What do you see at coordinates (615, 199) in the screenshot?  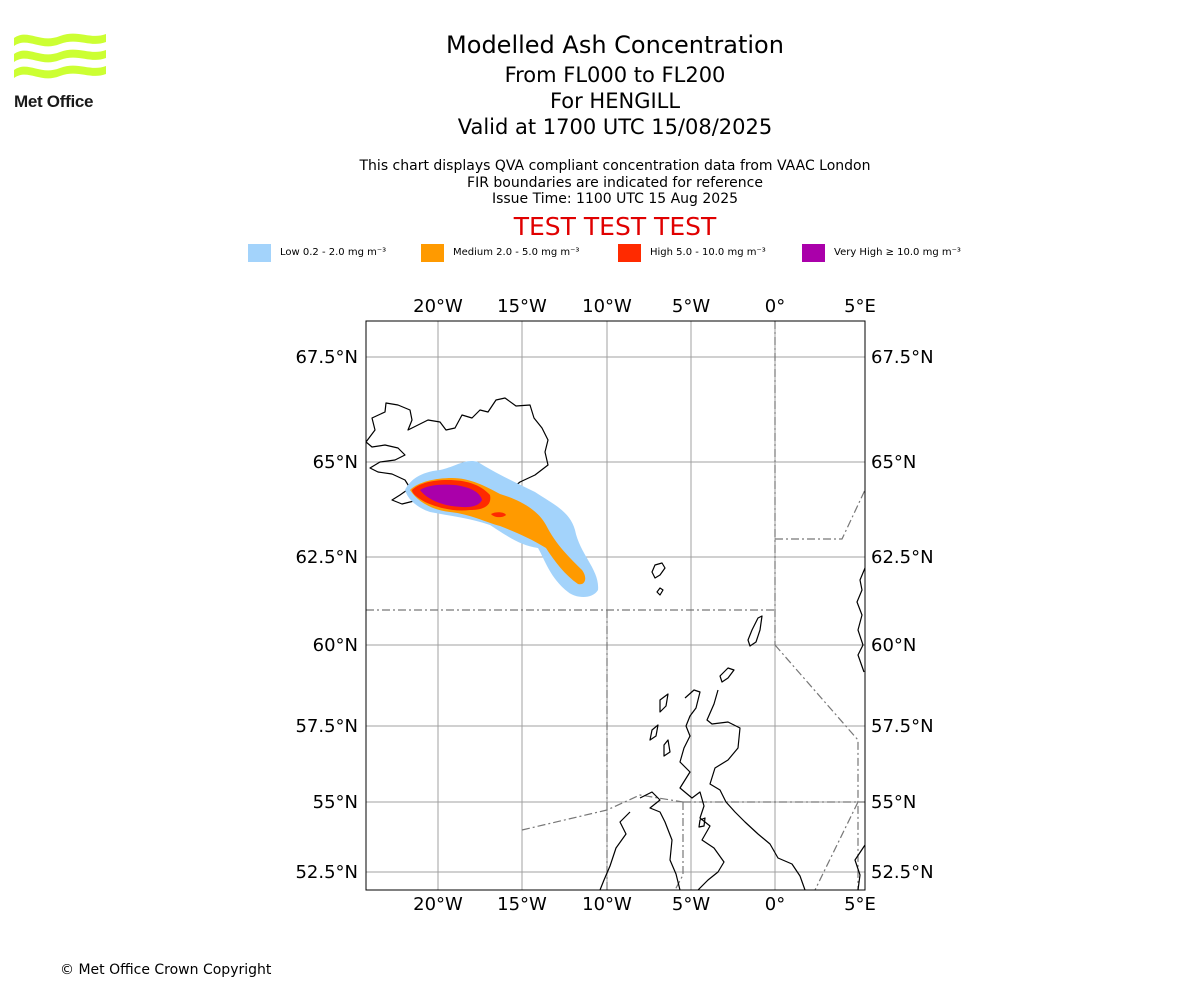 I see `issue-time: Issue Time: 1100 UTC 15 Aug 2025` at bounding box center [615, 199].